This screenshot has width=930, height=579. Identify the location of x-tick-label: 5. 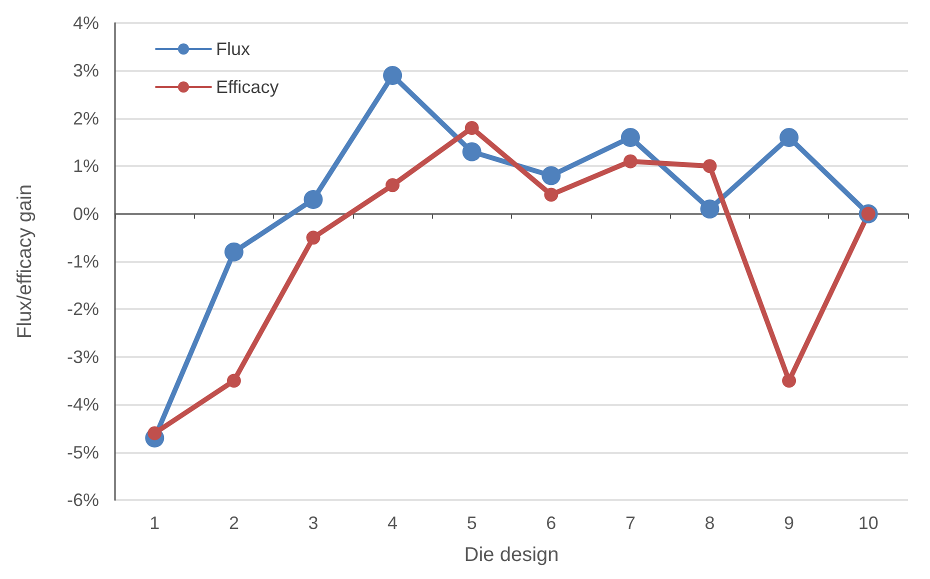
(471, 523).